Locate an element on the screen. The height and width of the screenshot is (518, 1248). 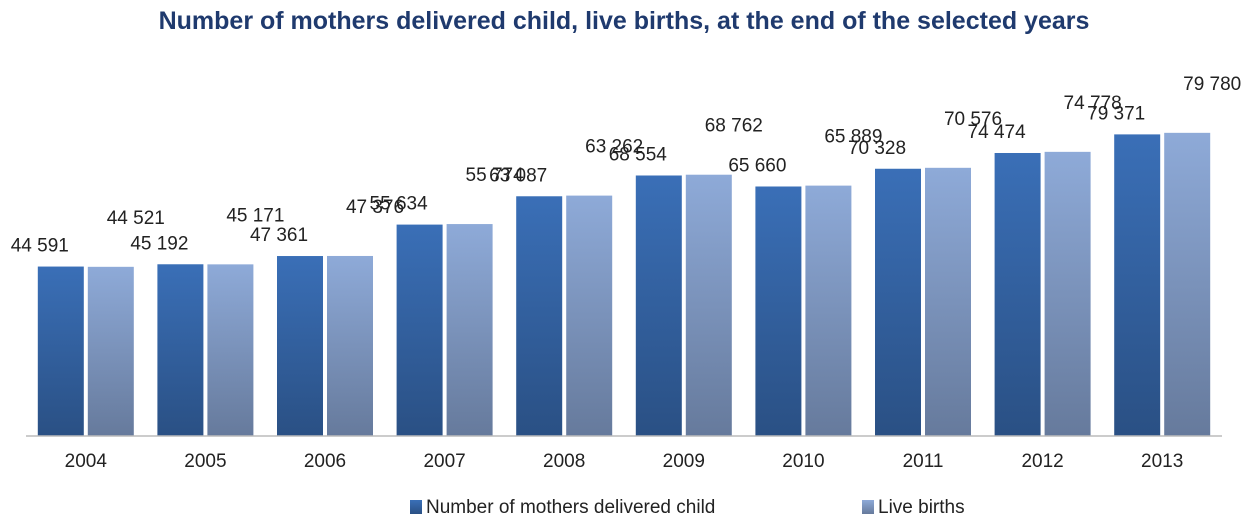
value-label: 44 591 is located at coordinates (40, 246).